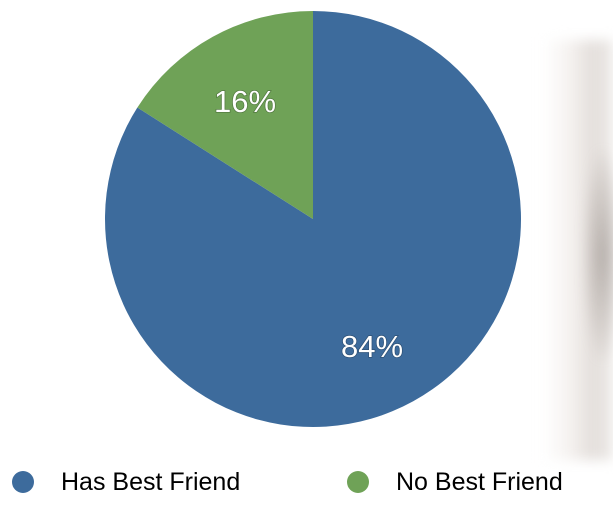 This screenshot has height=507, width=613. Describe the element at coordinates (358, 482) in the screenshot. I see `legend-swatch-no-best-friend` at that location.